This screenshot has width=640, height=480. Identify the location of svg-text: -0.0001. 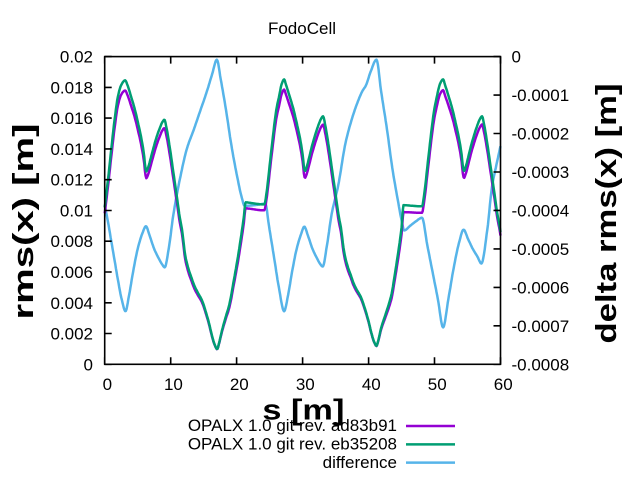
(541, 95).